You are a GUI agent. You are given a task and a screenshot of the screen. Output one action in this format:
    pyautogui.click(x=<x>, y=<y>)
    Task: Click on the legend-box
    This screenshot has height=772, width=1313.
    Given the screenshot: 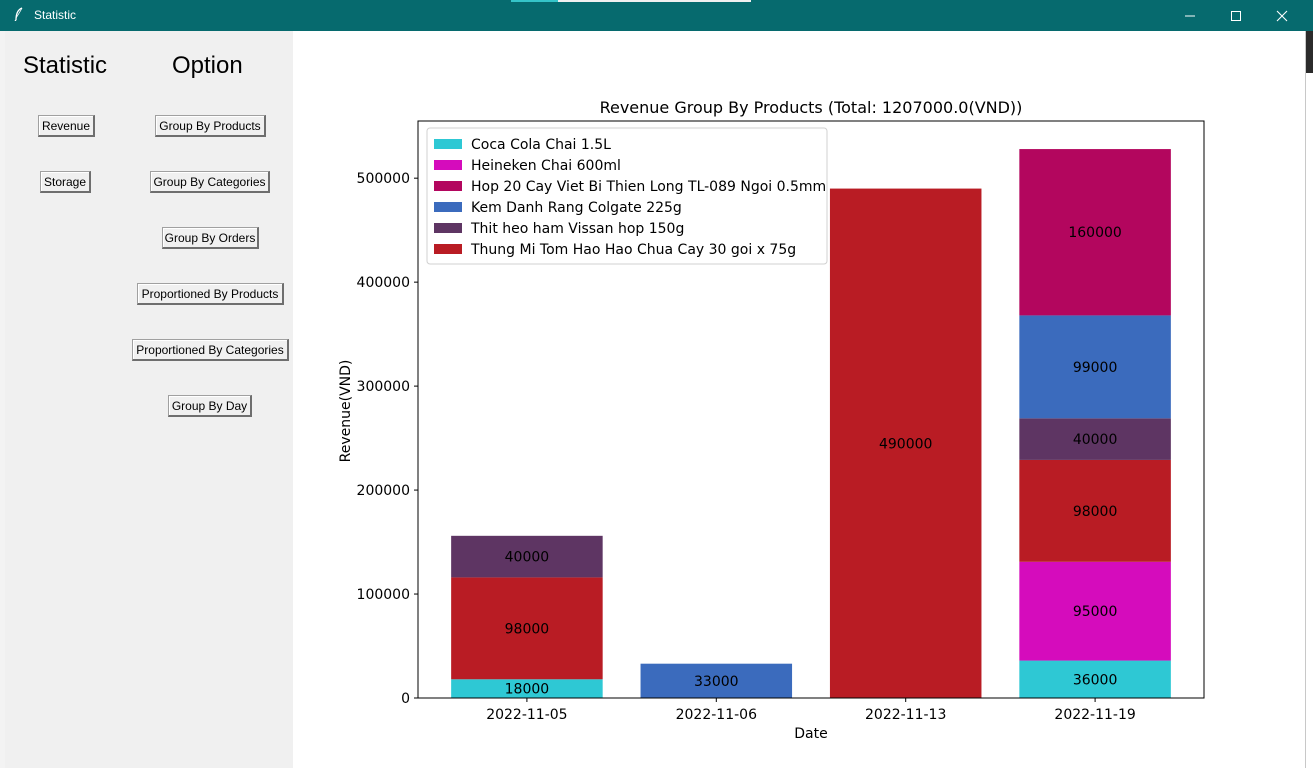 What is the action you would take?
    pyautogui.click(x=627, y=196)
    